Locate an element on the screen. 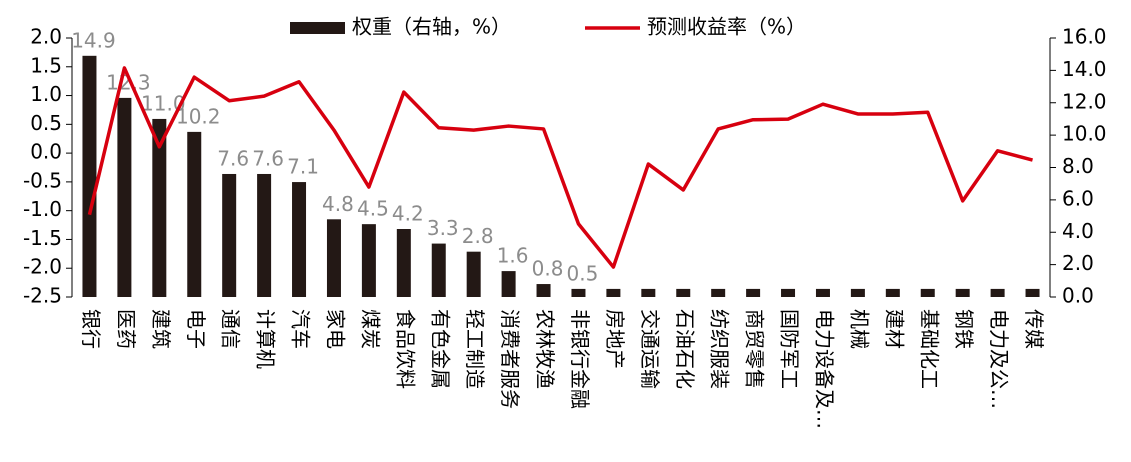 The image size is (1131, 462). x-tick-label: 家电 is located at coordinates (335, 329).